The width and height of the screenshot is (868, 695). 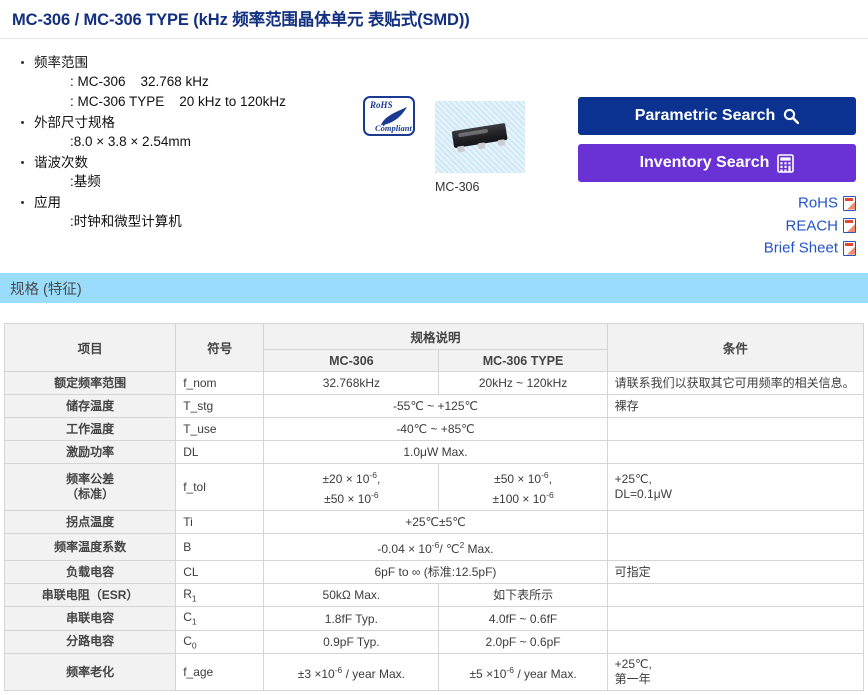 What do you see at coordinates (351, 618) in the screenshot?
I see `cell-spec-value: 1.8fF Typ.` at bounding box center [351, 618].